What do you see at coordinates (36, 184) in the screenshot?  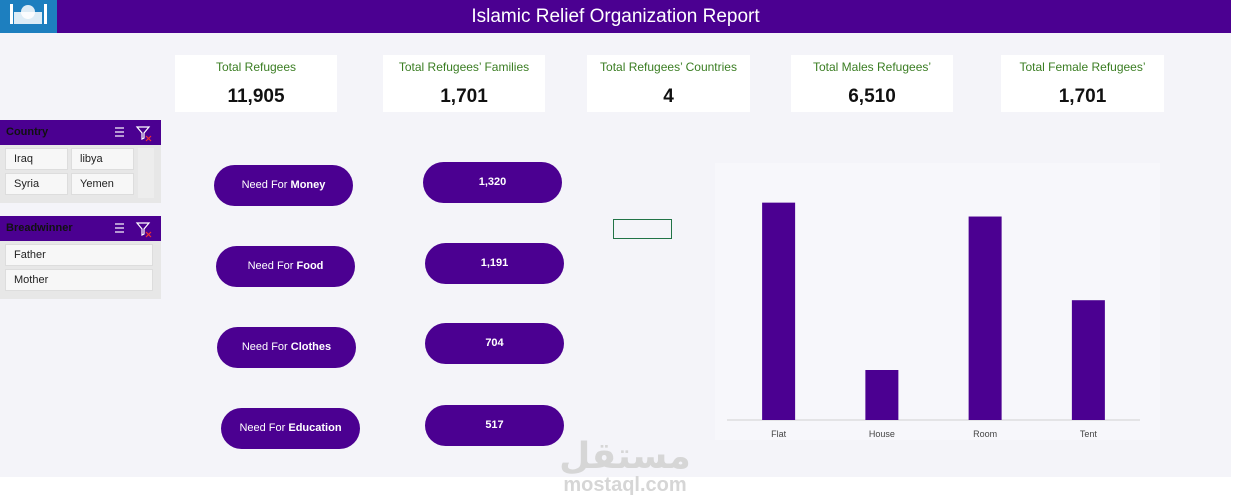 I see `slicer-item: Syria` at bounding box center [36, 184].